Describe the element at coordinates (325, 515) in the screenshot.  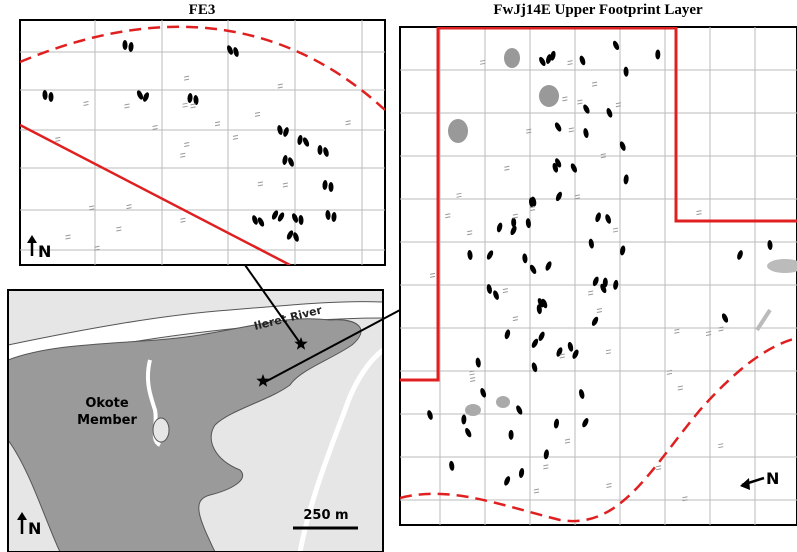
I see `scale-label: 250 m` at that location.